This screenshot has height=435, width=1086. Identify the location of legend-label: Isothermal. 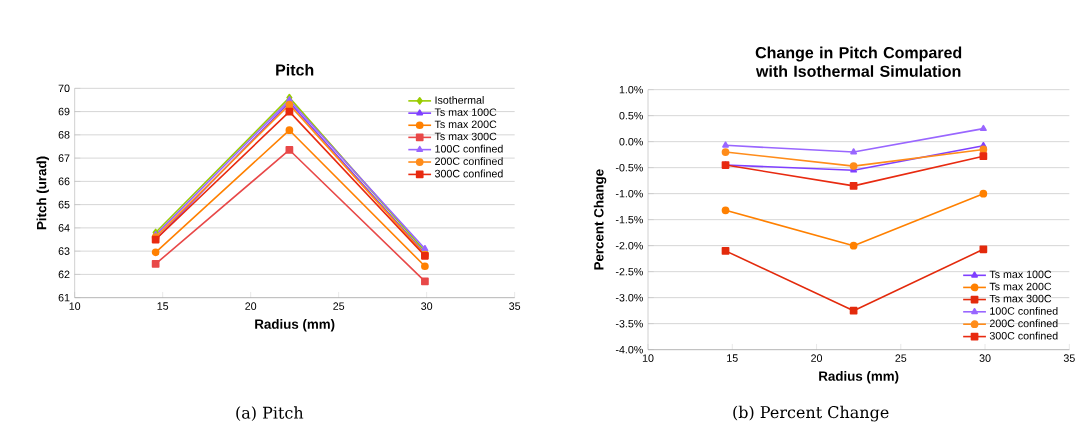
(459, 100).